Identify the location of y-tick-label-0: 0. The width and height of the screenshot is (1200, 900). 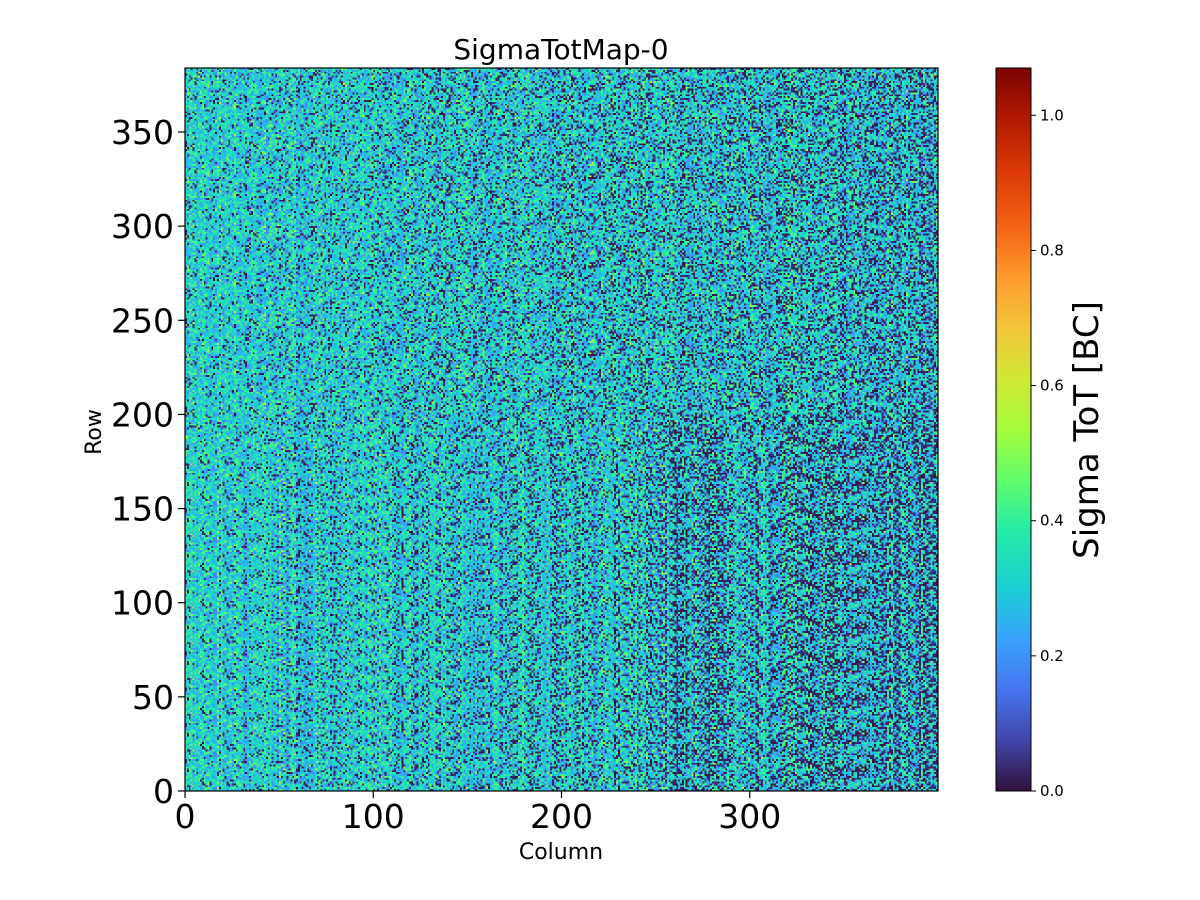
(163, 791).